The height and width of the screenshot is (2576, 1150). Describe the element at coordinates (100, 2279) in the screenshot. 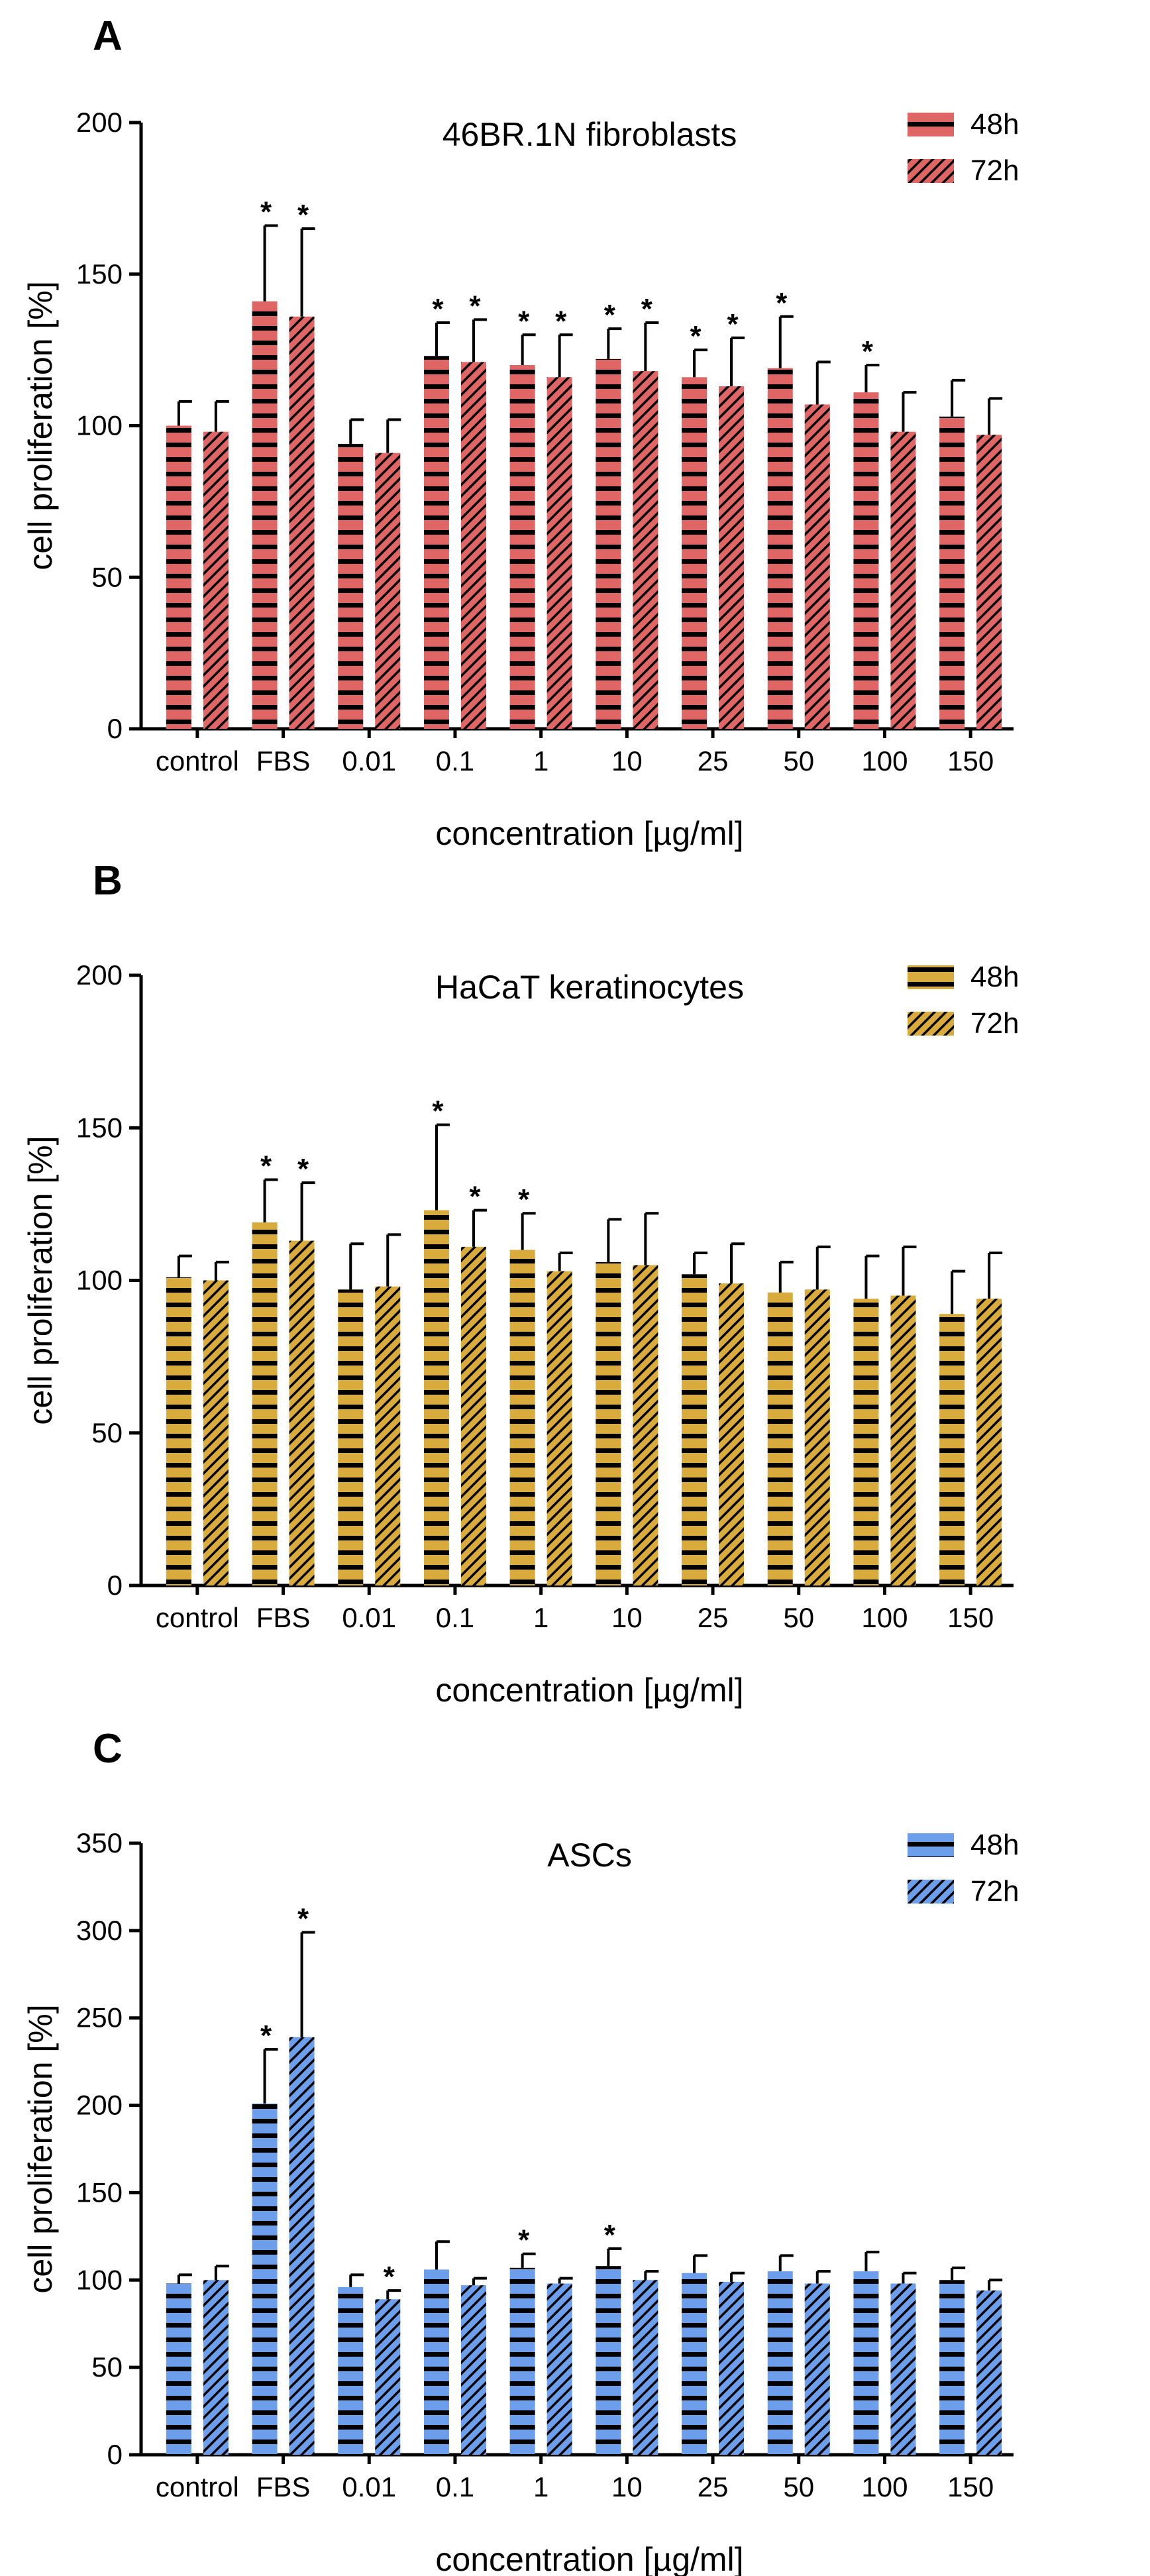

I see `y-tick-label: 100` at that location.